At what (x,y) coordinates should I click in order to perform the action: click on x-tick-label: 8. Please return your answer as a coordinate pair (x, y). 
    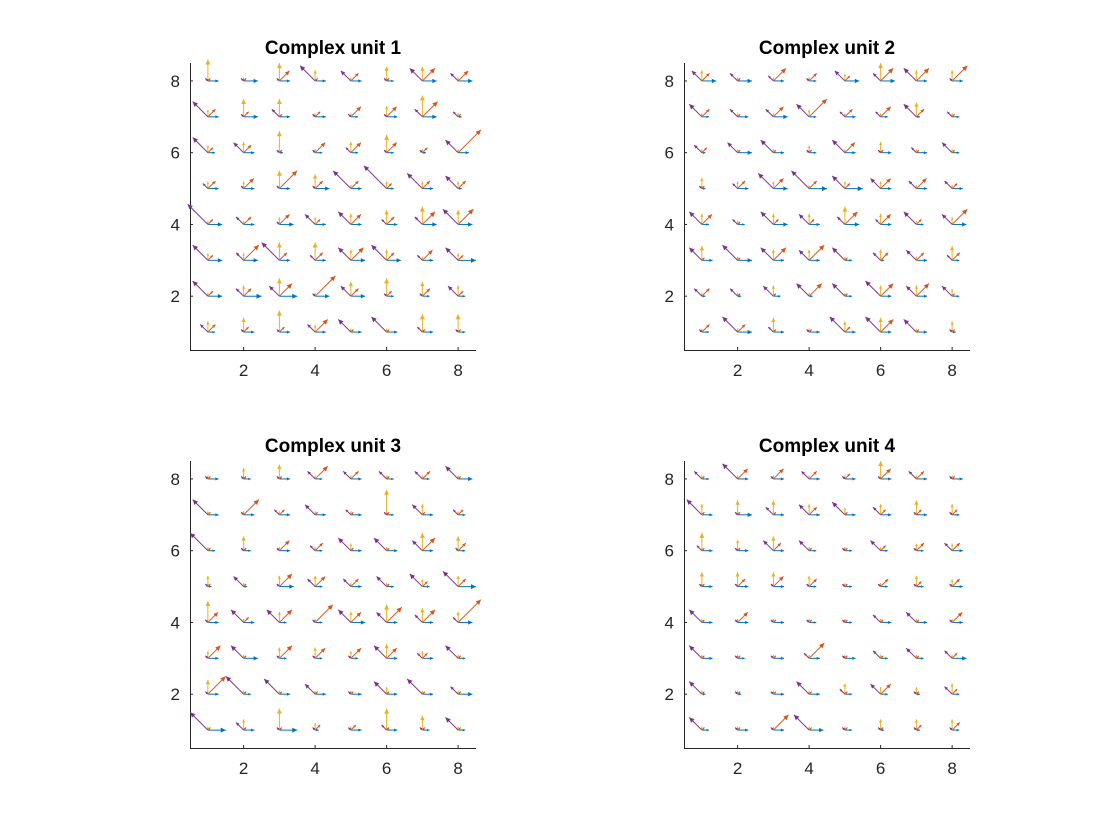
    Looking at the image, I should click on (457, 370).